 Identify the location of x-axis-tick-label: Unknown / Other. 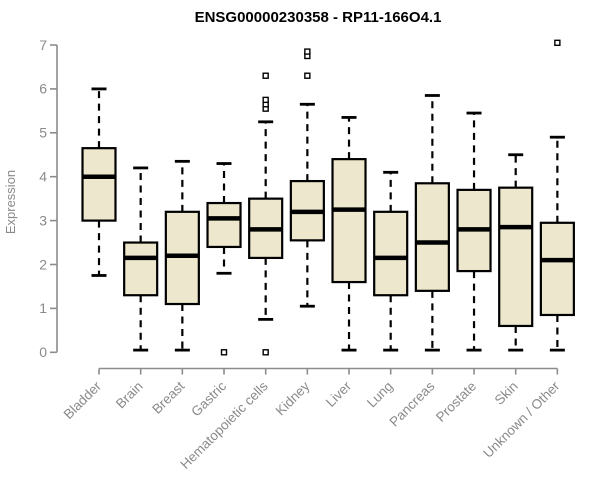
(521, 419).